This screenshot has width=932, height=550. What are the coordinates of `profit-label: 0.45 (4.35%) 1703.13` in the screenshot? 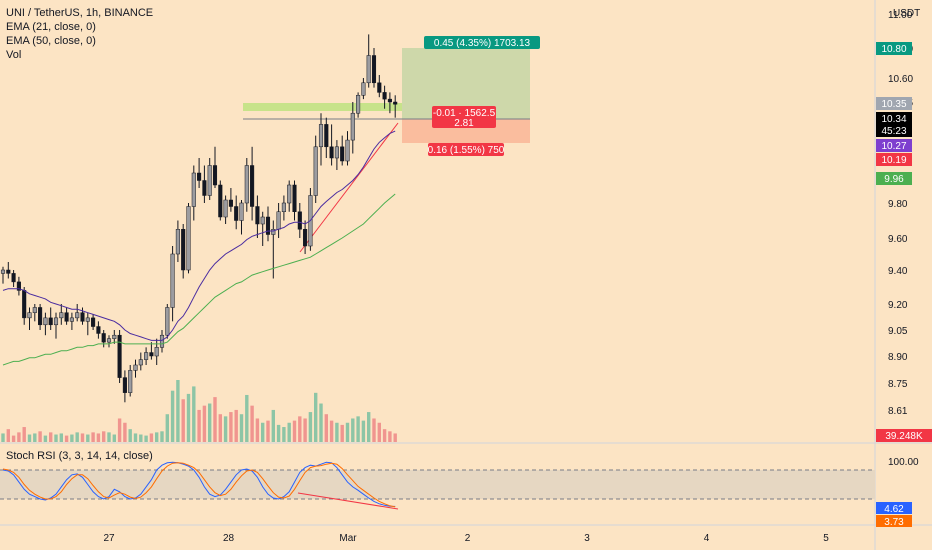 It's located at (482, 43).